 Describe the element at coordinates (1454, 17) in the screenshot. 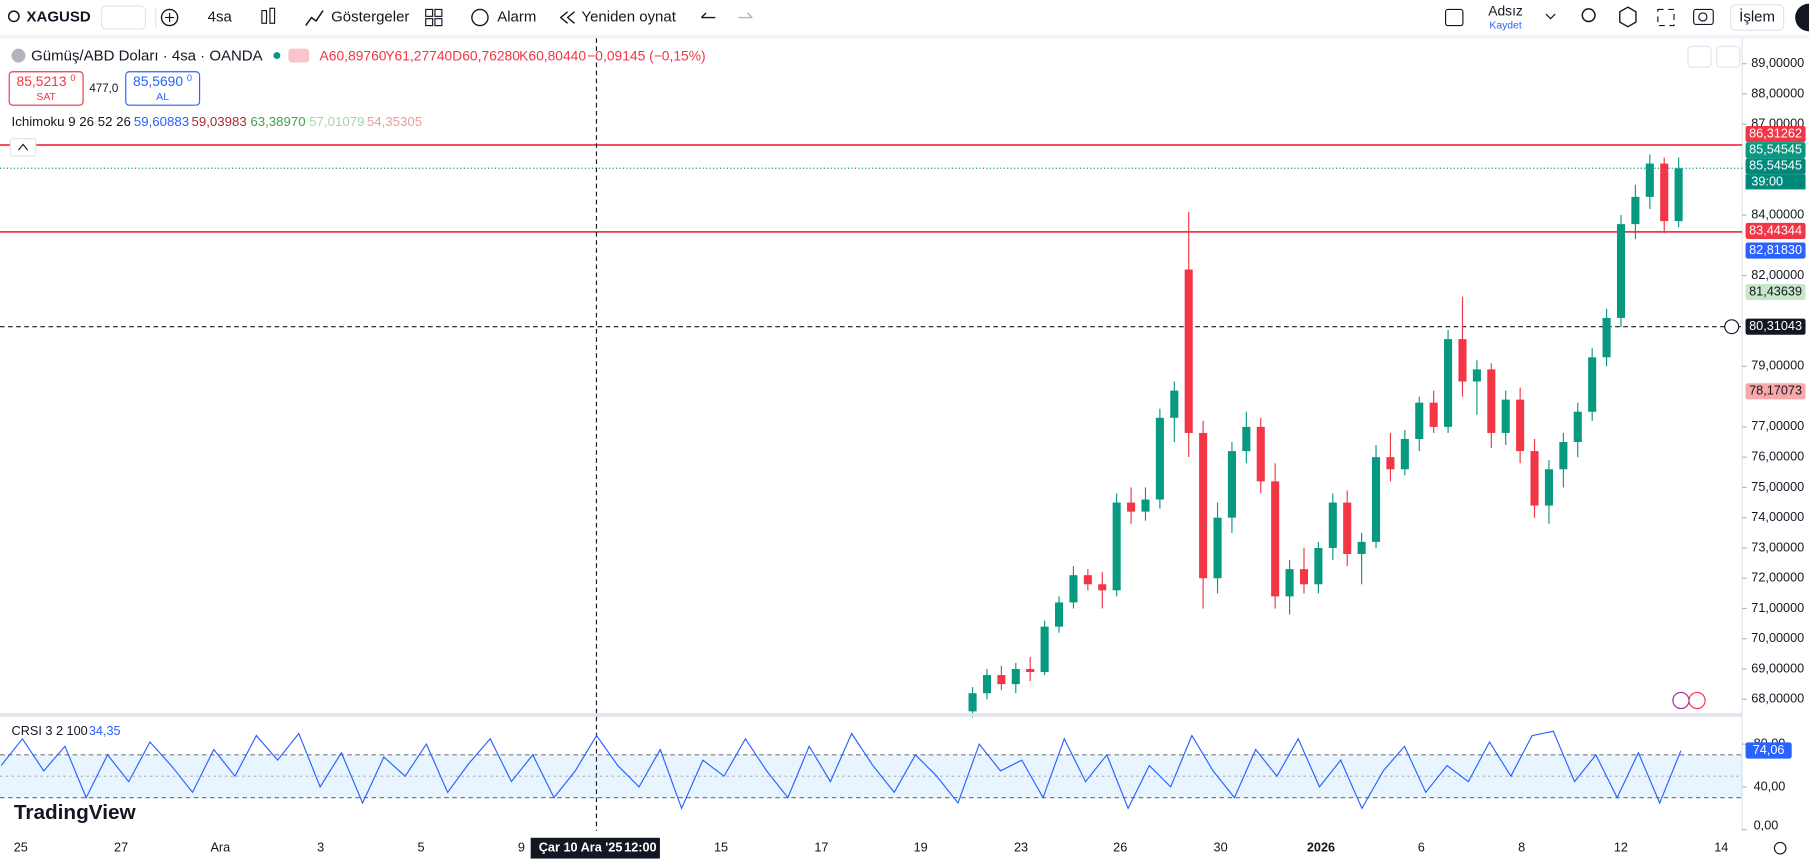

I see `layout-icon` at that location.